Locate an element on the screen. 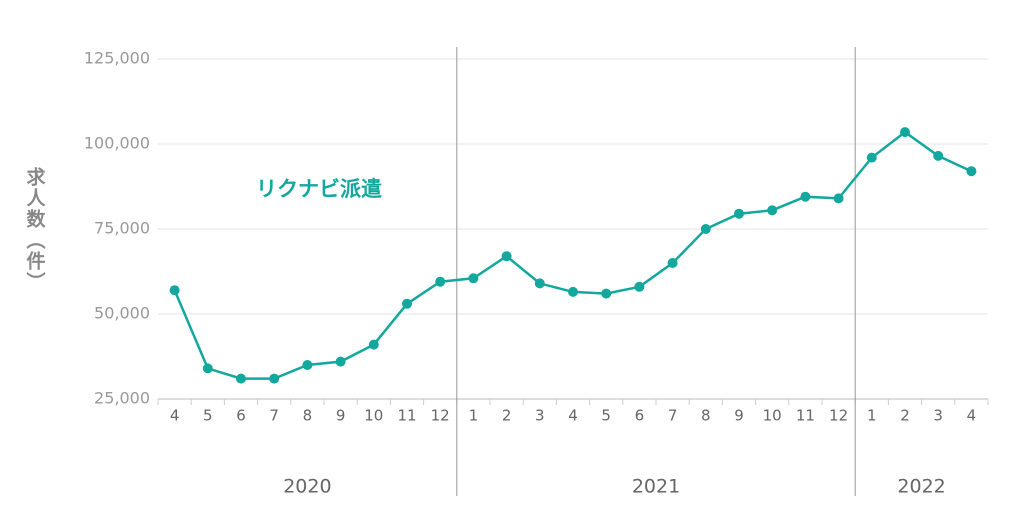 Image resolution: width=1024 pixels, height=526 pixels. year-label: 2021 is located at coordinates (656, 487).